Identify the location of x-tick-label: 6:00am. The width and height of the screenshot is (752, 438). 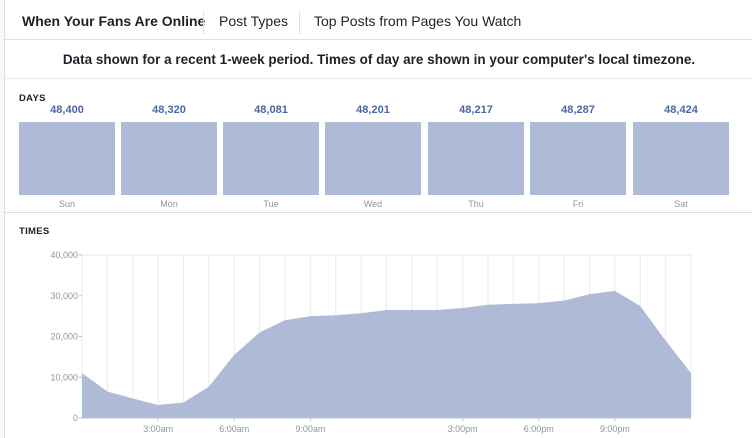
(234, 429).